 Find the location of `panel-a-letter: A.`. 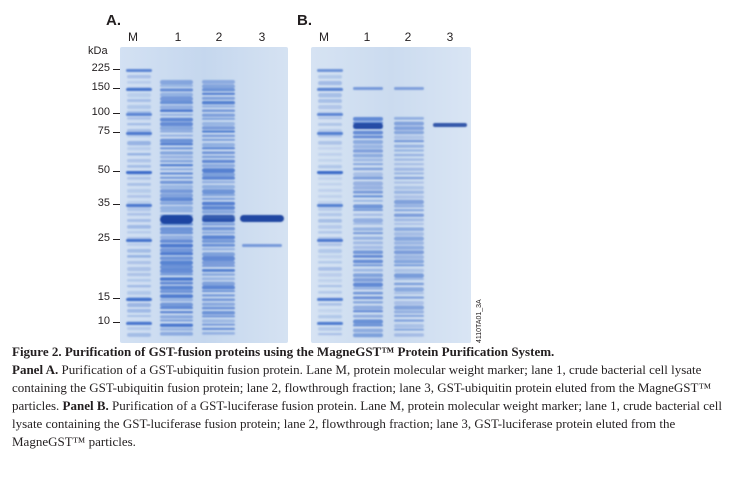

panel-a-letter: A. is located at coordinates (113, 20).